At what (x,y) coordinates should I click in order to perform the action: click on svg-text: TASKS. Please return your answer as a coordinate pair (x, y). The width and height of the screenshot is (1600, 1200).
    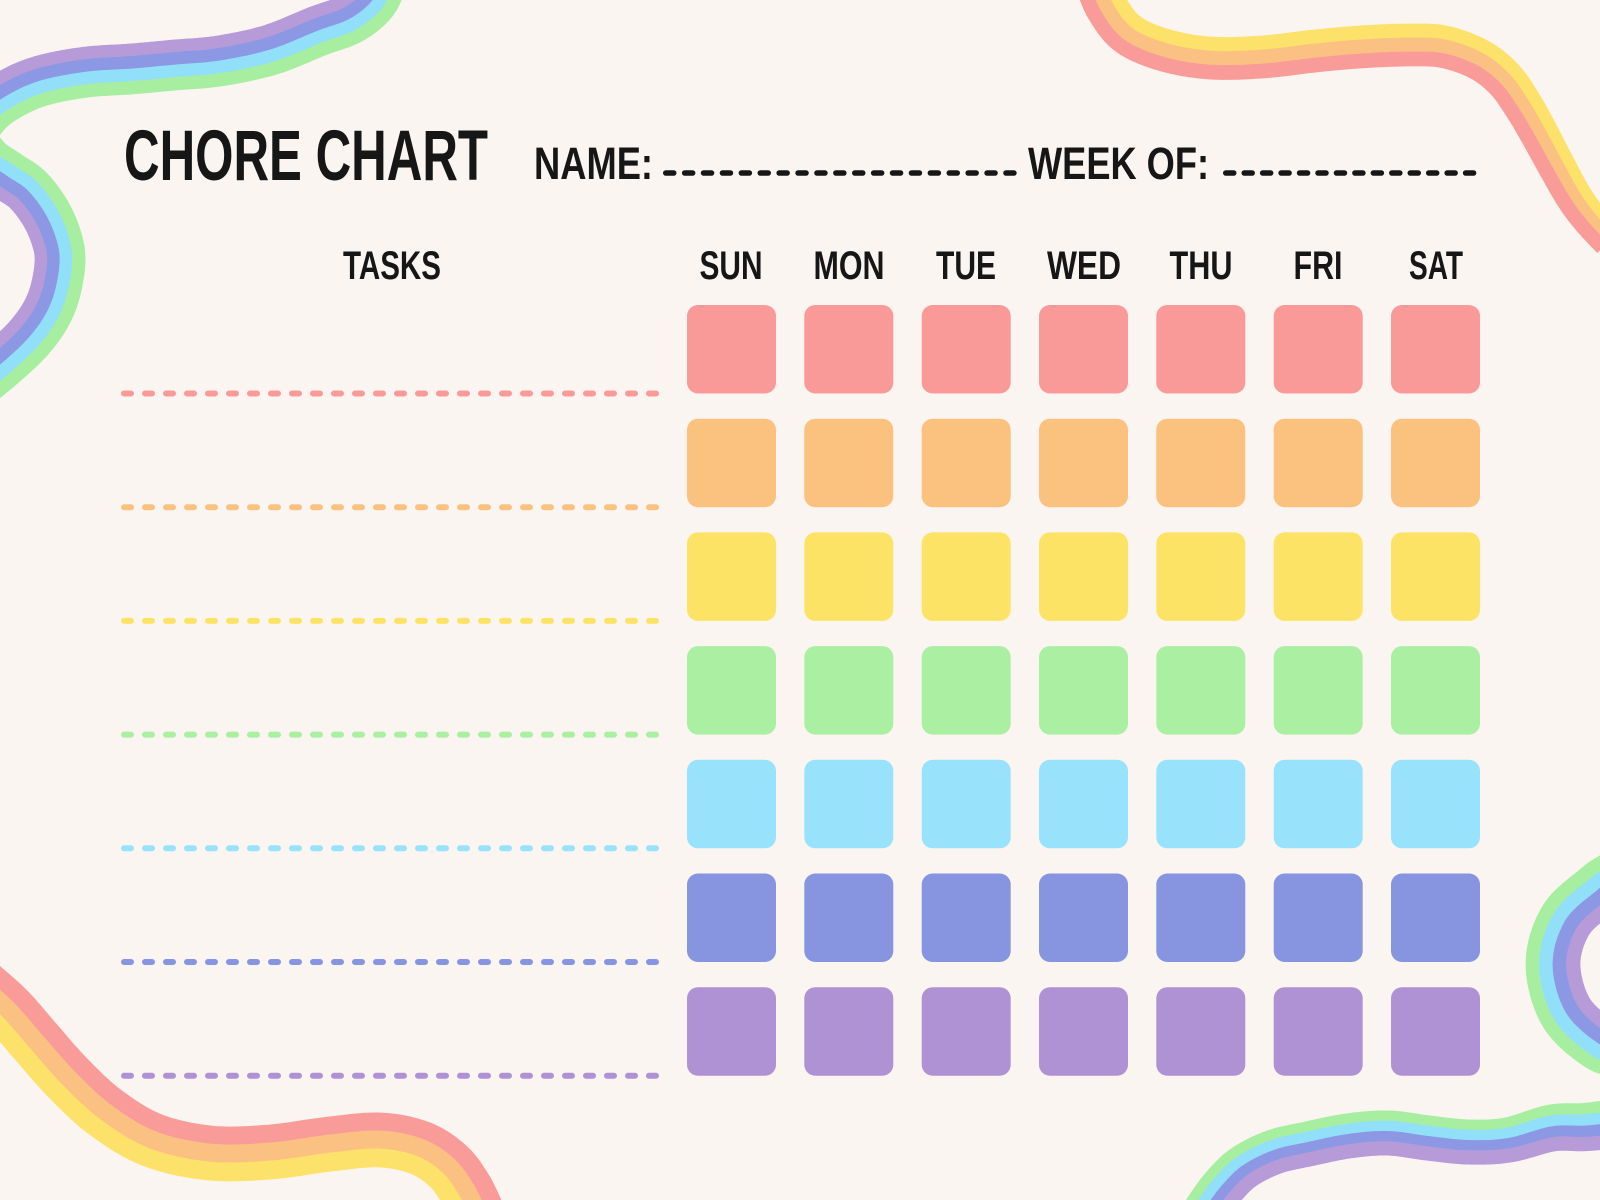
    Looking at the image, I should click on (392, 266).